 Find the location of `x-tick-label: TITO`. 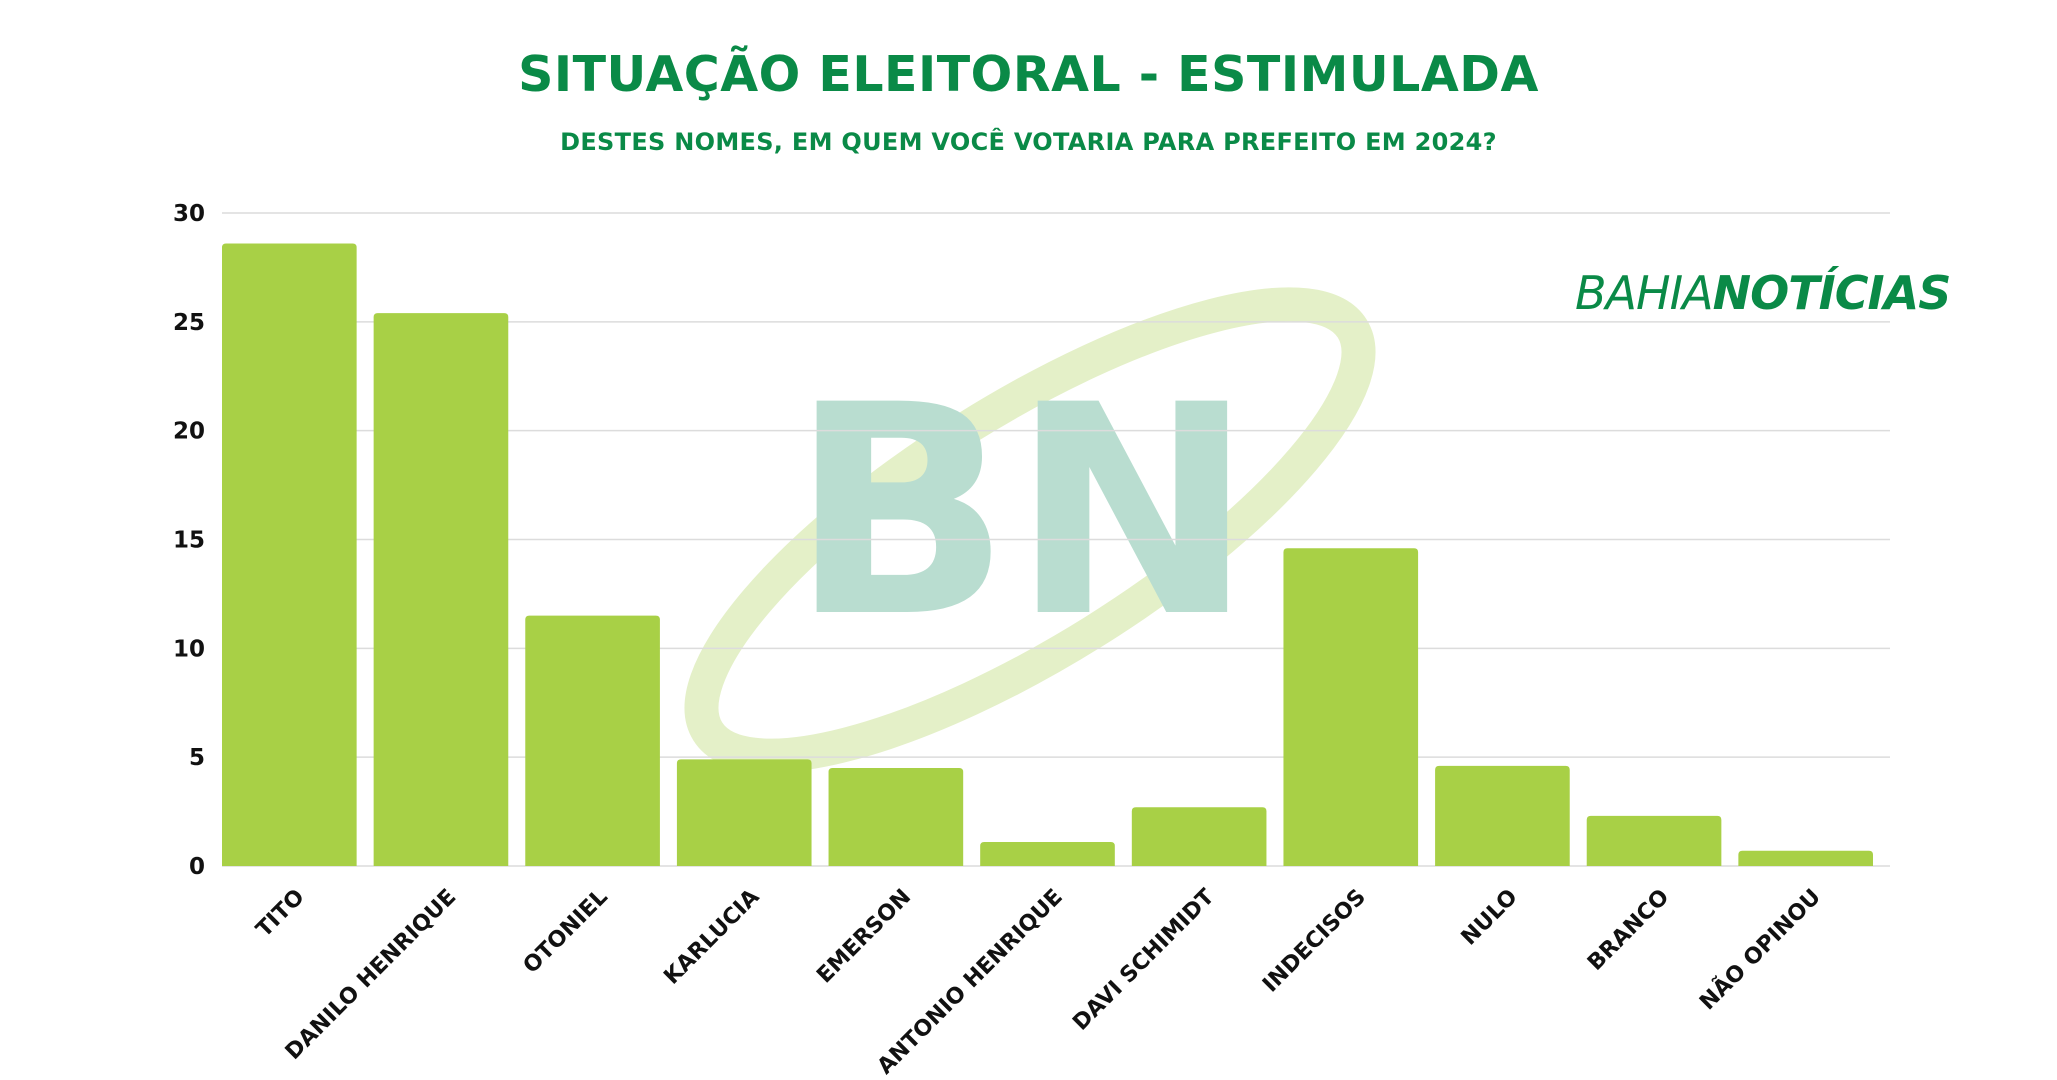

x-tick-label: TITO is located at coordinates (281, 914).